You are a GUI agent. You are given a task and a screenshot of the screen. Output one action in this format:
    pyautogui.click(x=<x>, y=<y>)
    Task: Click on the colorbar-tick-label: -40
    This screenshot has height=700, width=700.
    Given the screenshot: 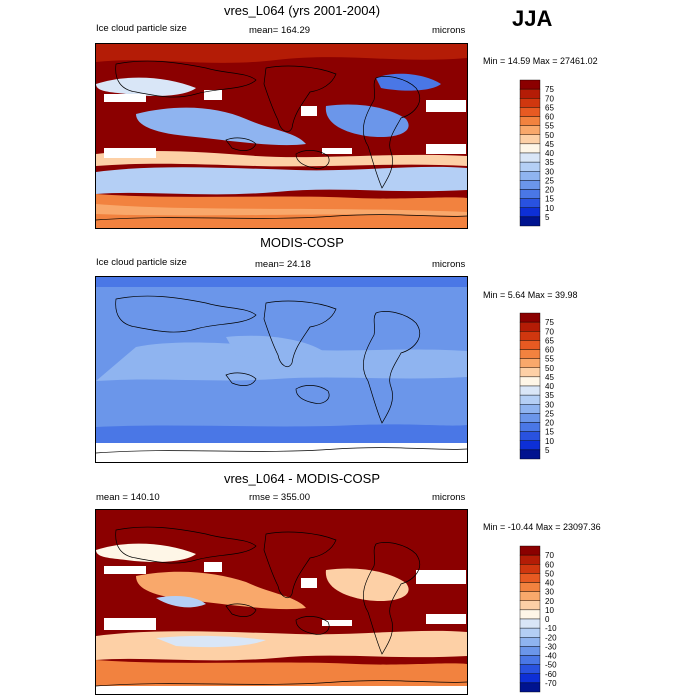 What is the action you would take?
    pyautogui.click(x=551, y=656)
    